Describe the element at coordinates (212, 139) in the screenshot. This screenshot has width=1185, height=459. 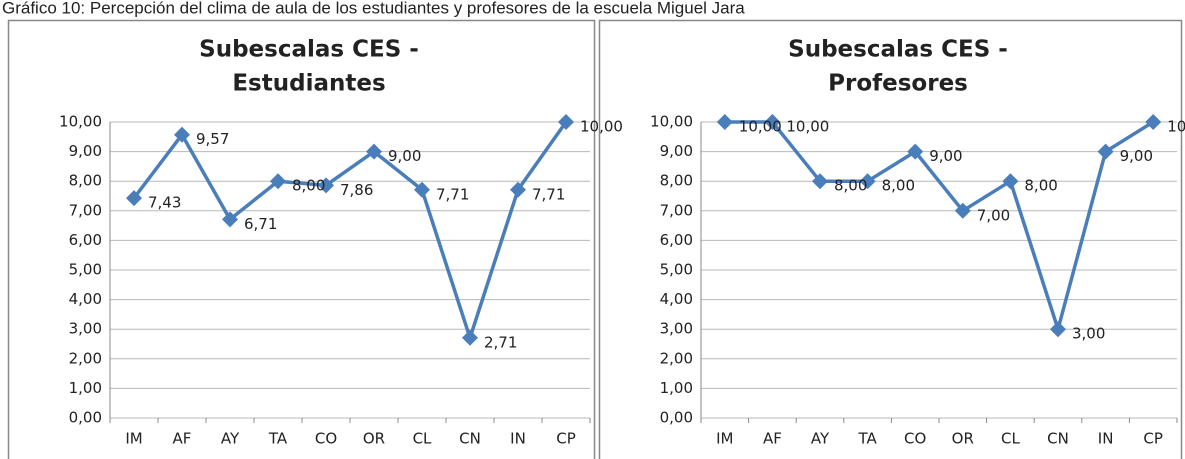
I see `data-label: 9,57` at that location.